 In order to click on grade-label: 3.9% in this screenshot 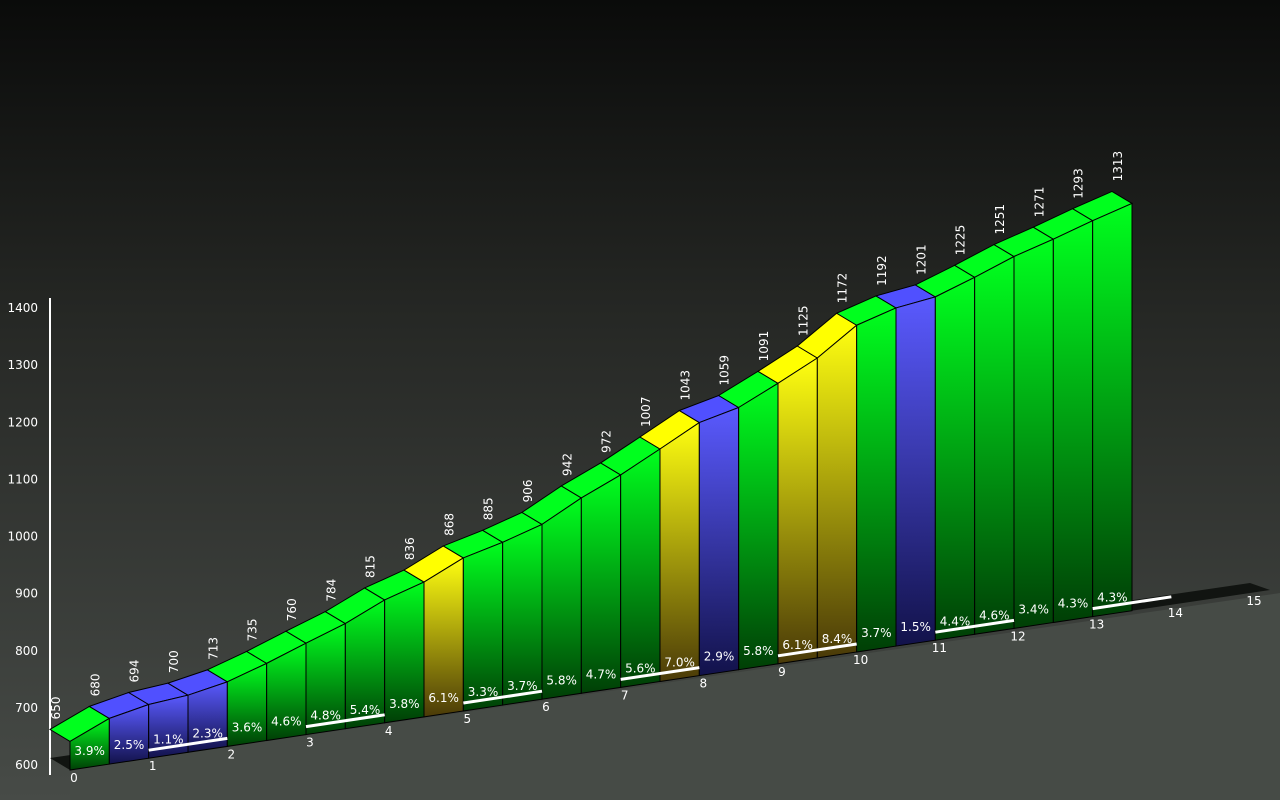, I will do `click(89, 751)`.